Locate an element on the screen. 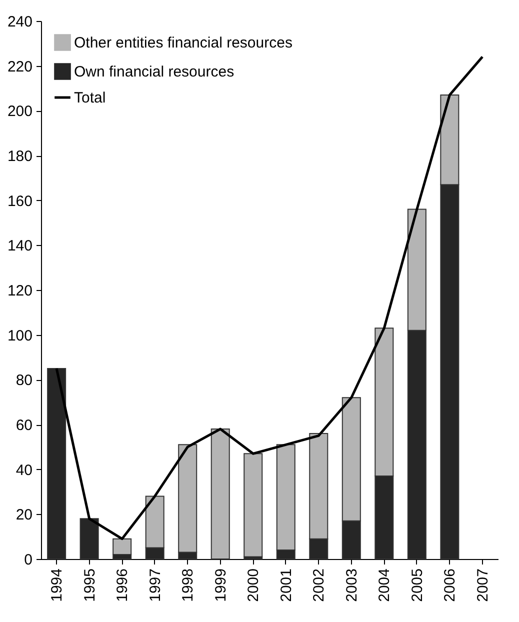  x-tick-label: 1996 is located at coordinates (123, 585).